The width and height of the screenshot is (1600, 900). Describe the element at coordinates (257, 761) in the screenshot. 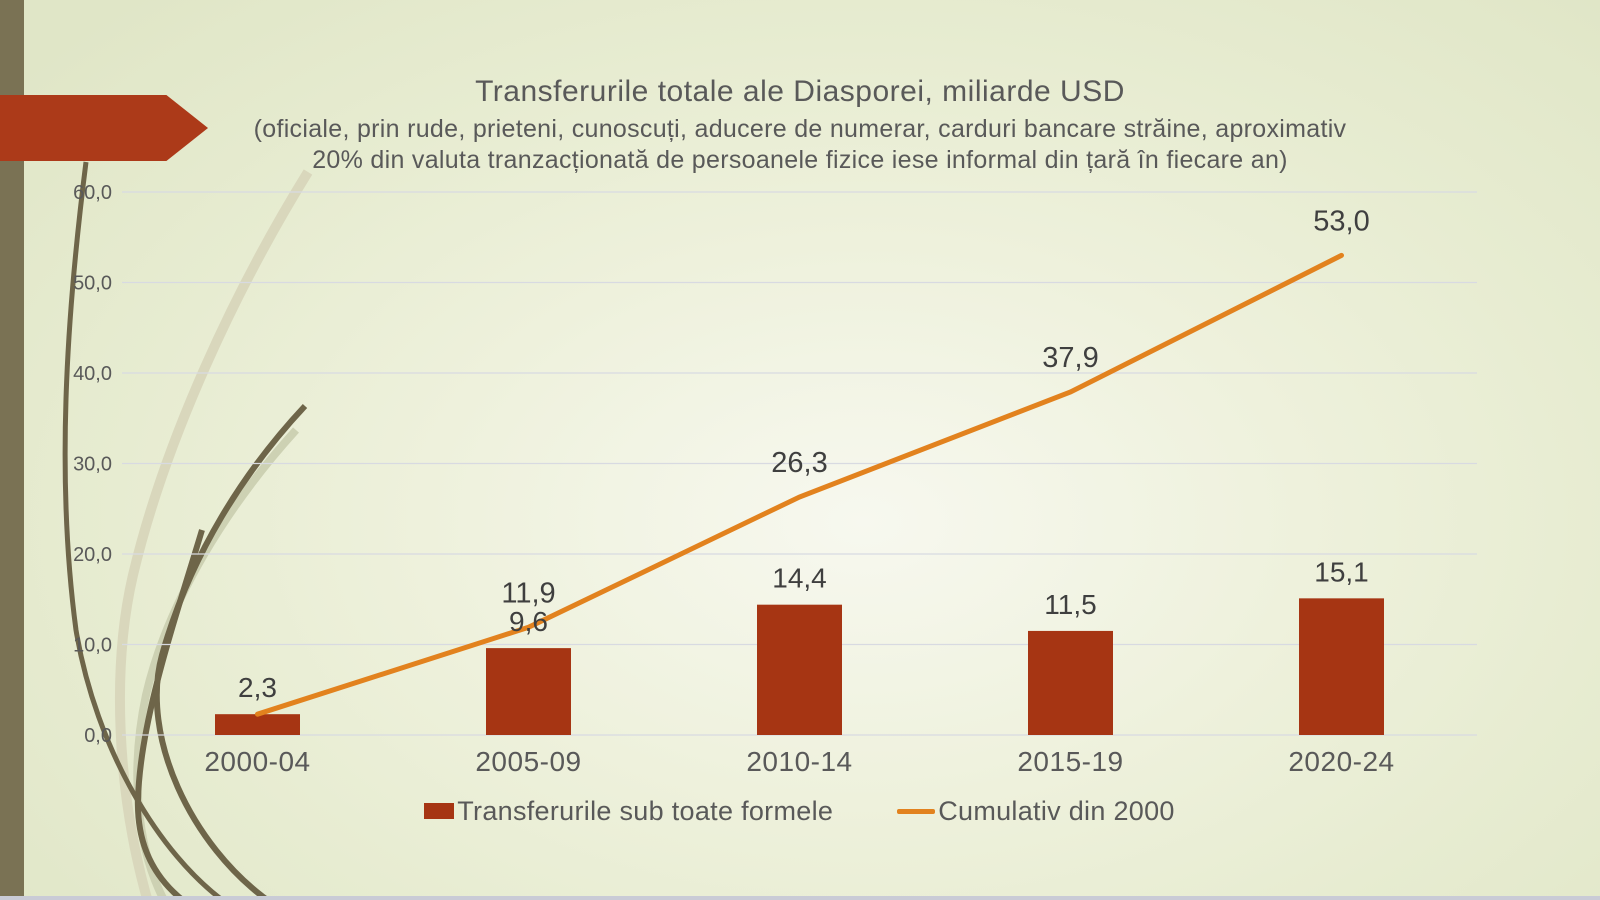

I see `x-axis-category-label: 2000-04` at that location.